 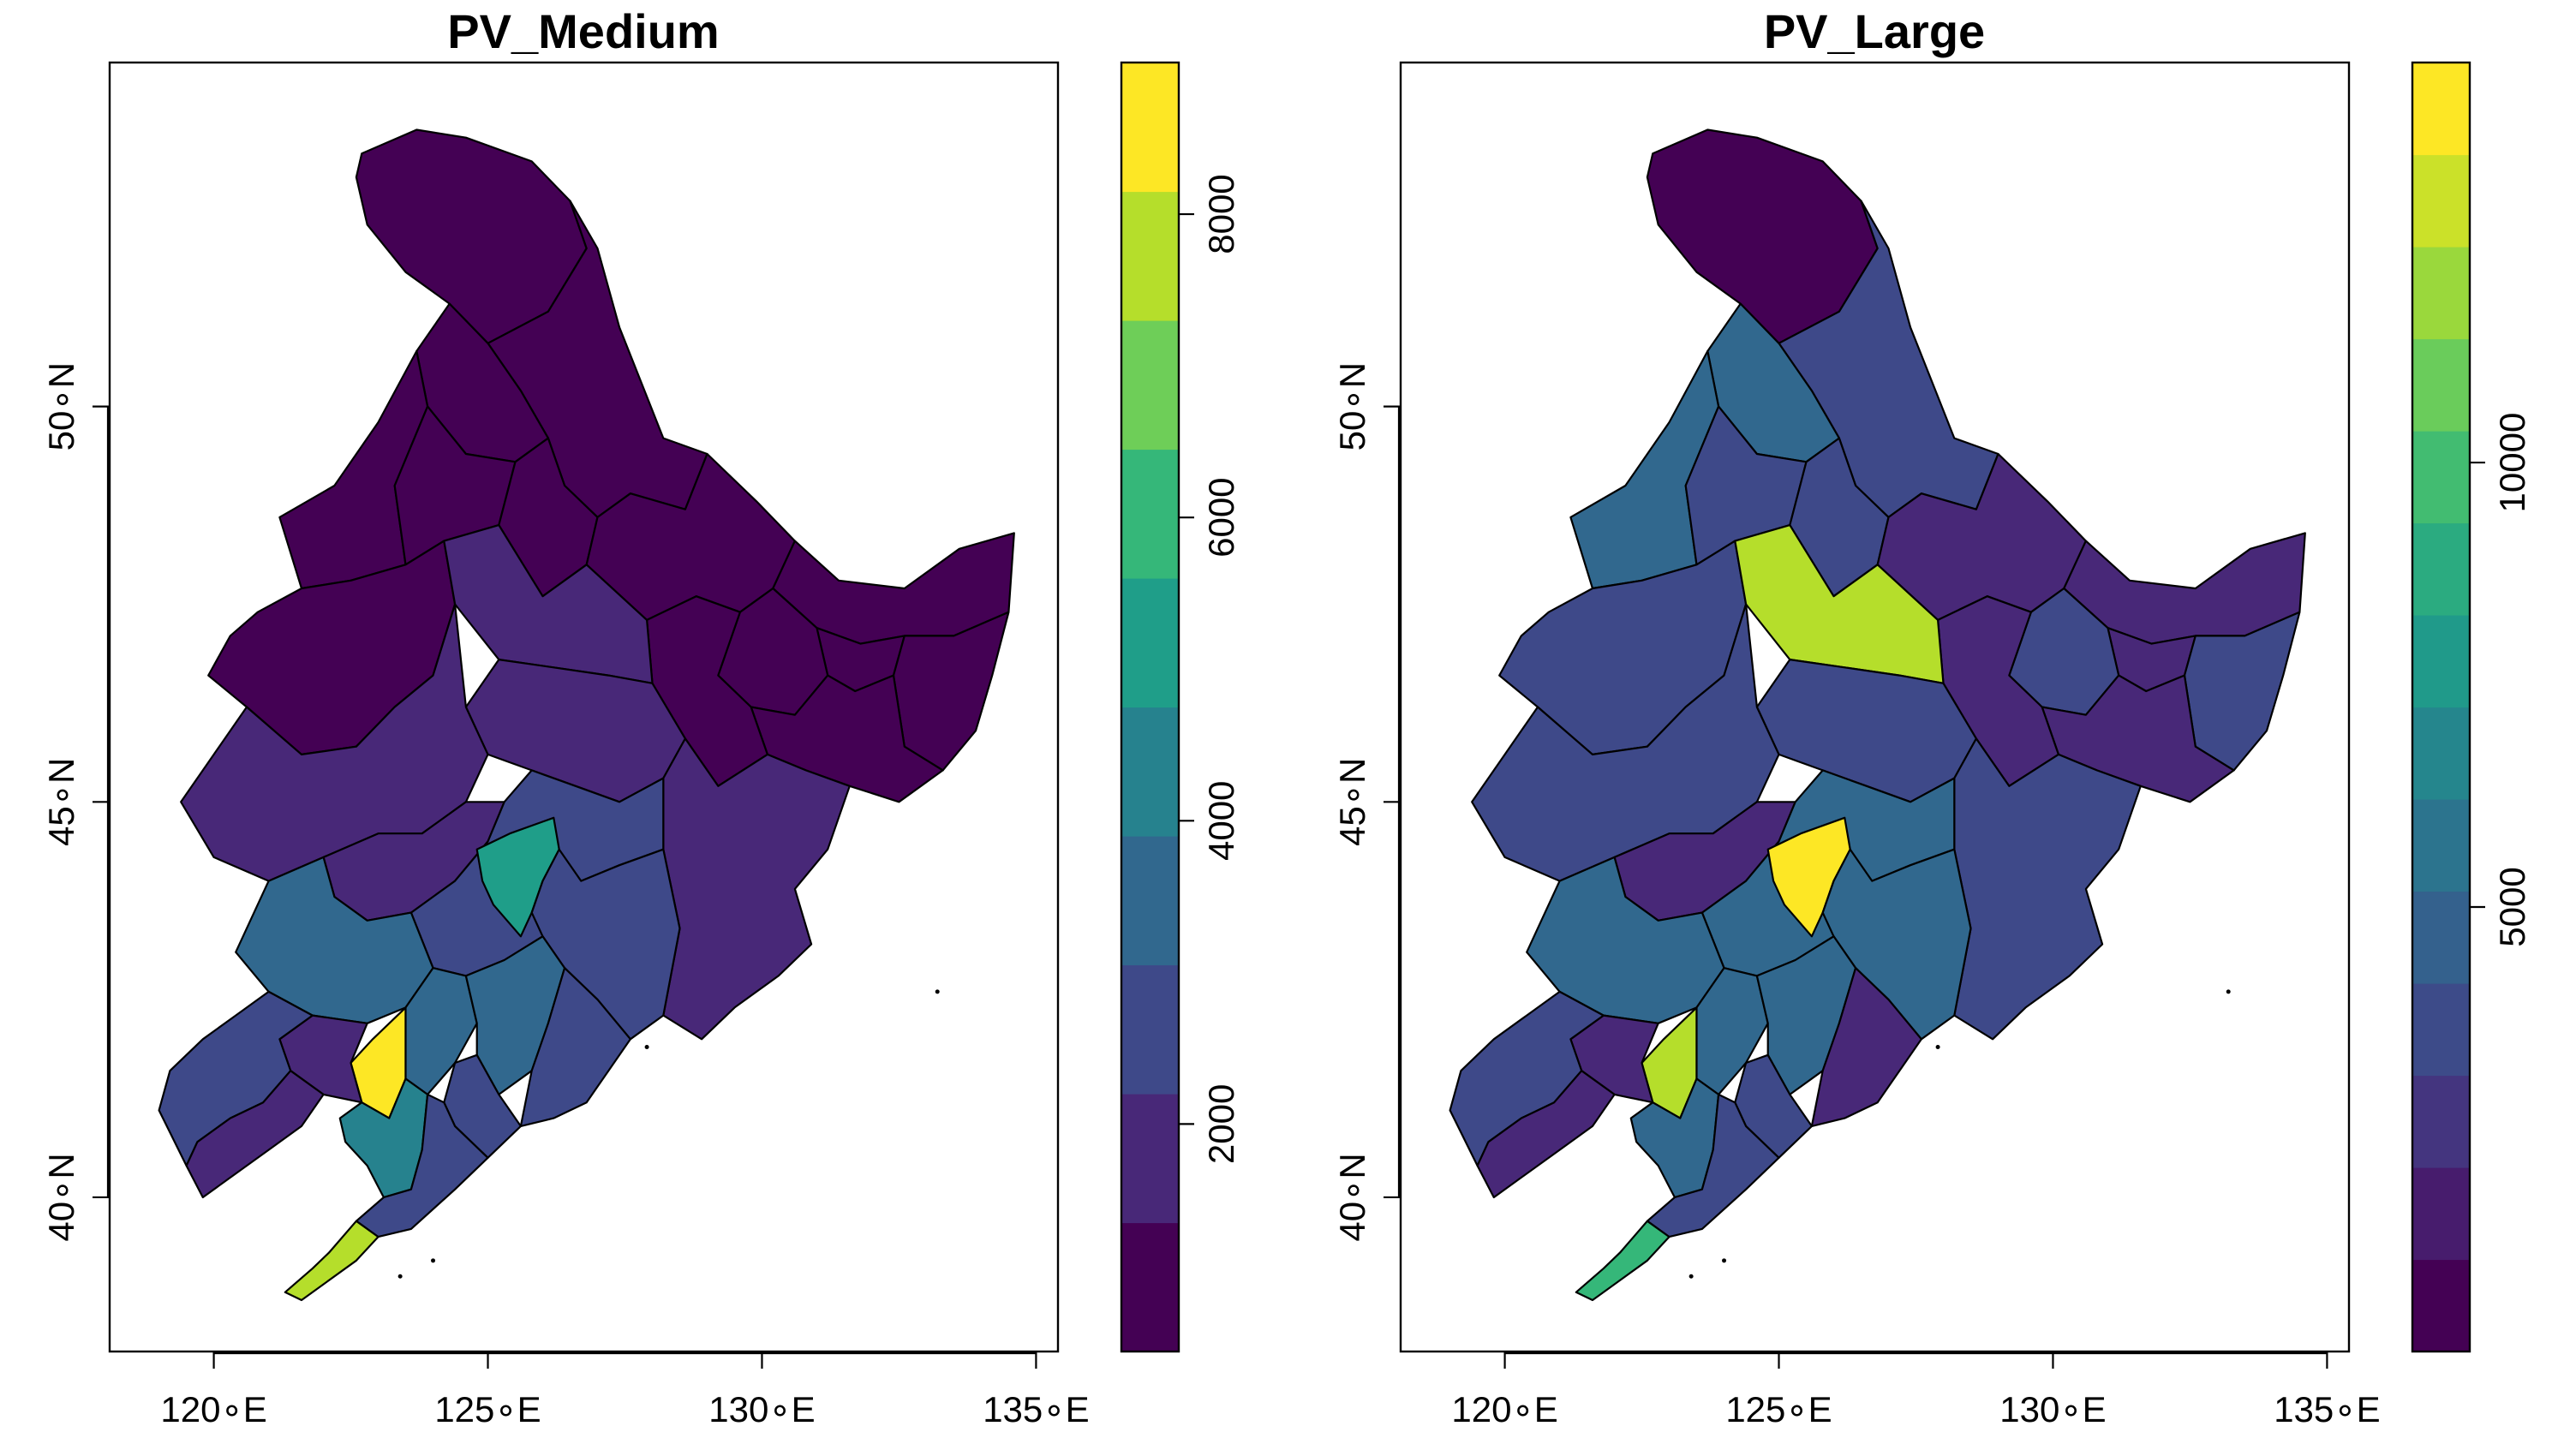 I want to click on legend-tick-label: 8000, so click(x=1221, y=214).